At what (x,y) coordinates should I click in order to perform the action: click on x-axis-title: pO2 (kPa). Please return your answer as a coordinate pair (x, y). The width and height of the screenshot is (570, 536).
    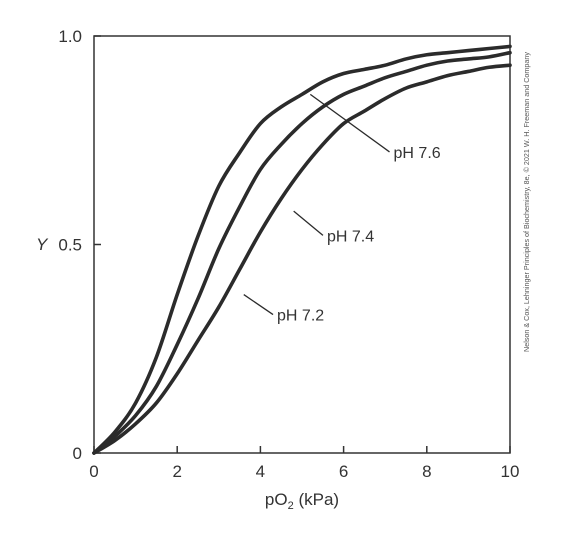
    Looking at the image, I should click on (302, 501).